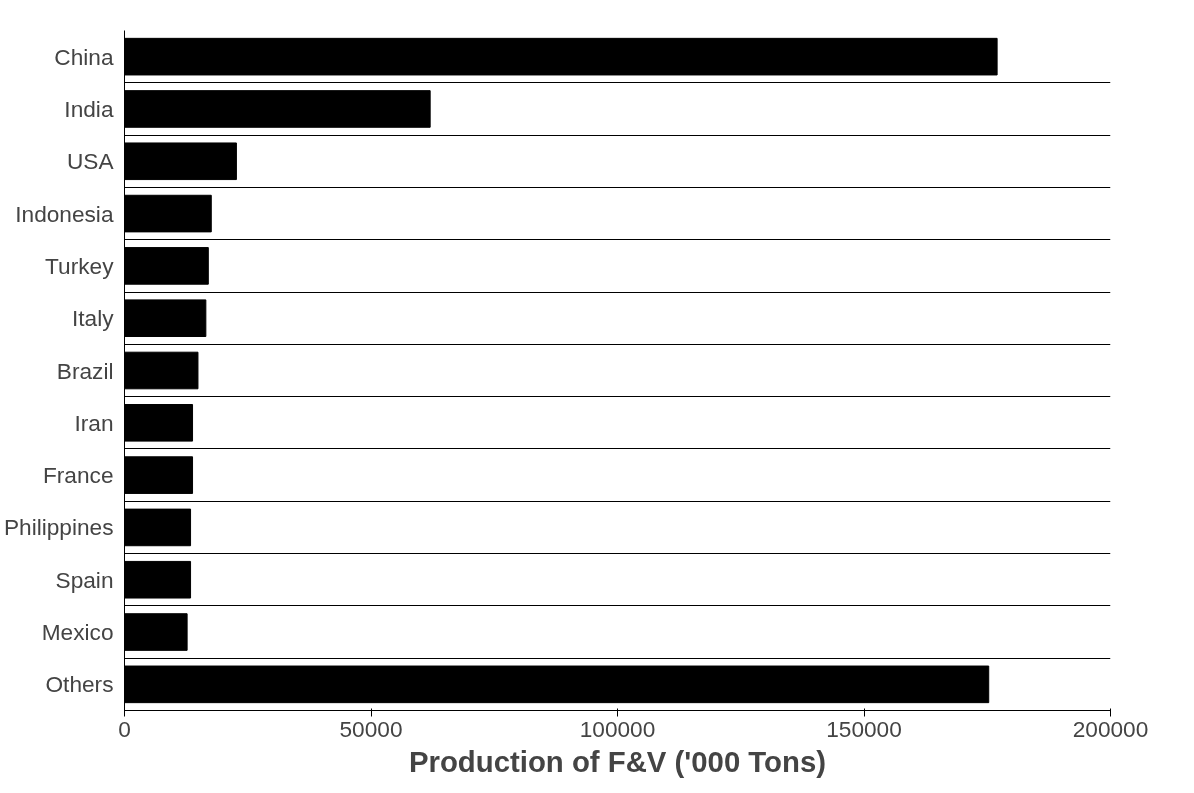 This screenshot has height=793, width=1194. I want to click on y-tick-label: India, so click(89, 108).